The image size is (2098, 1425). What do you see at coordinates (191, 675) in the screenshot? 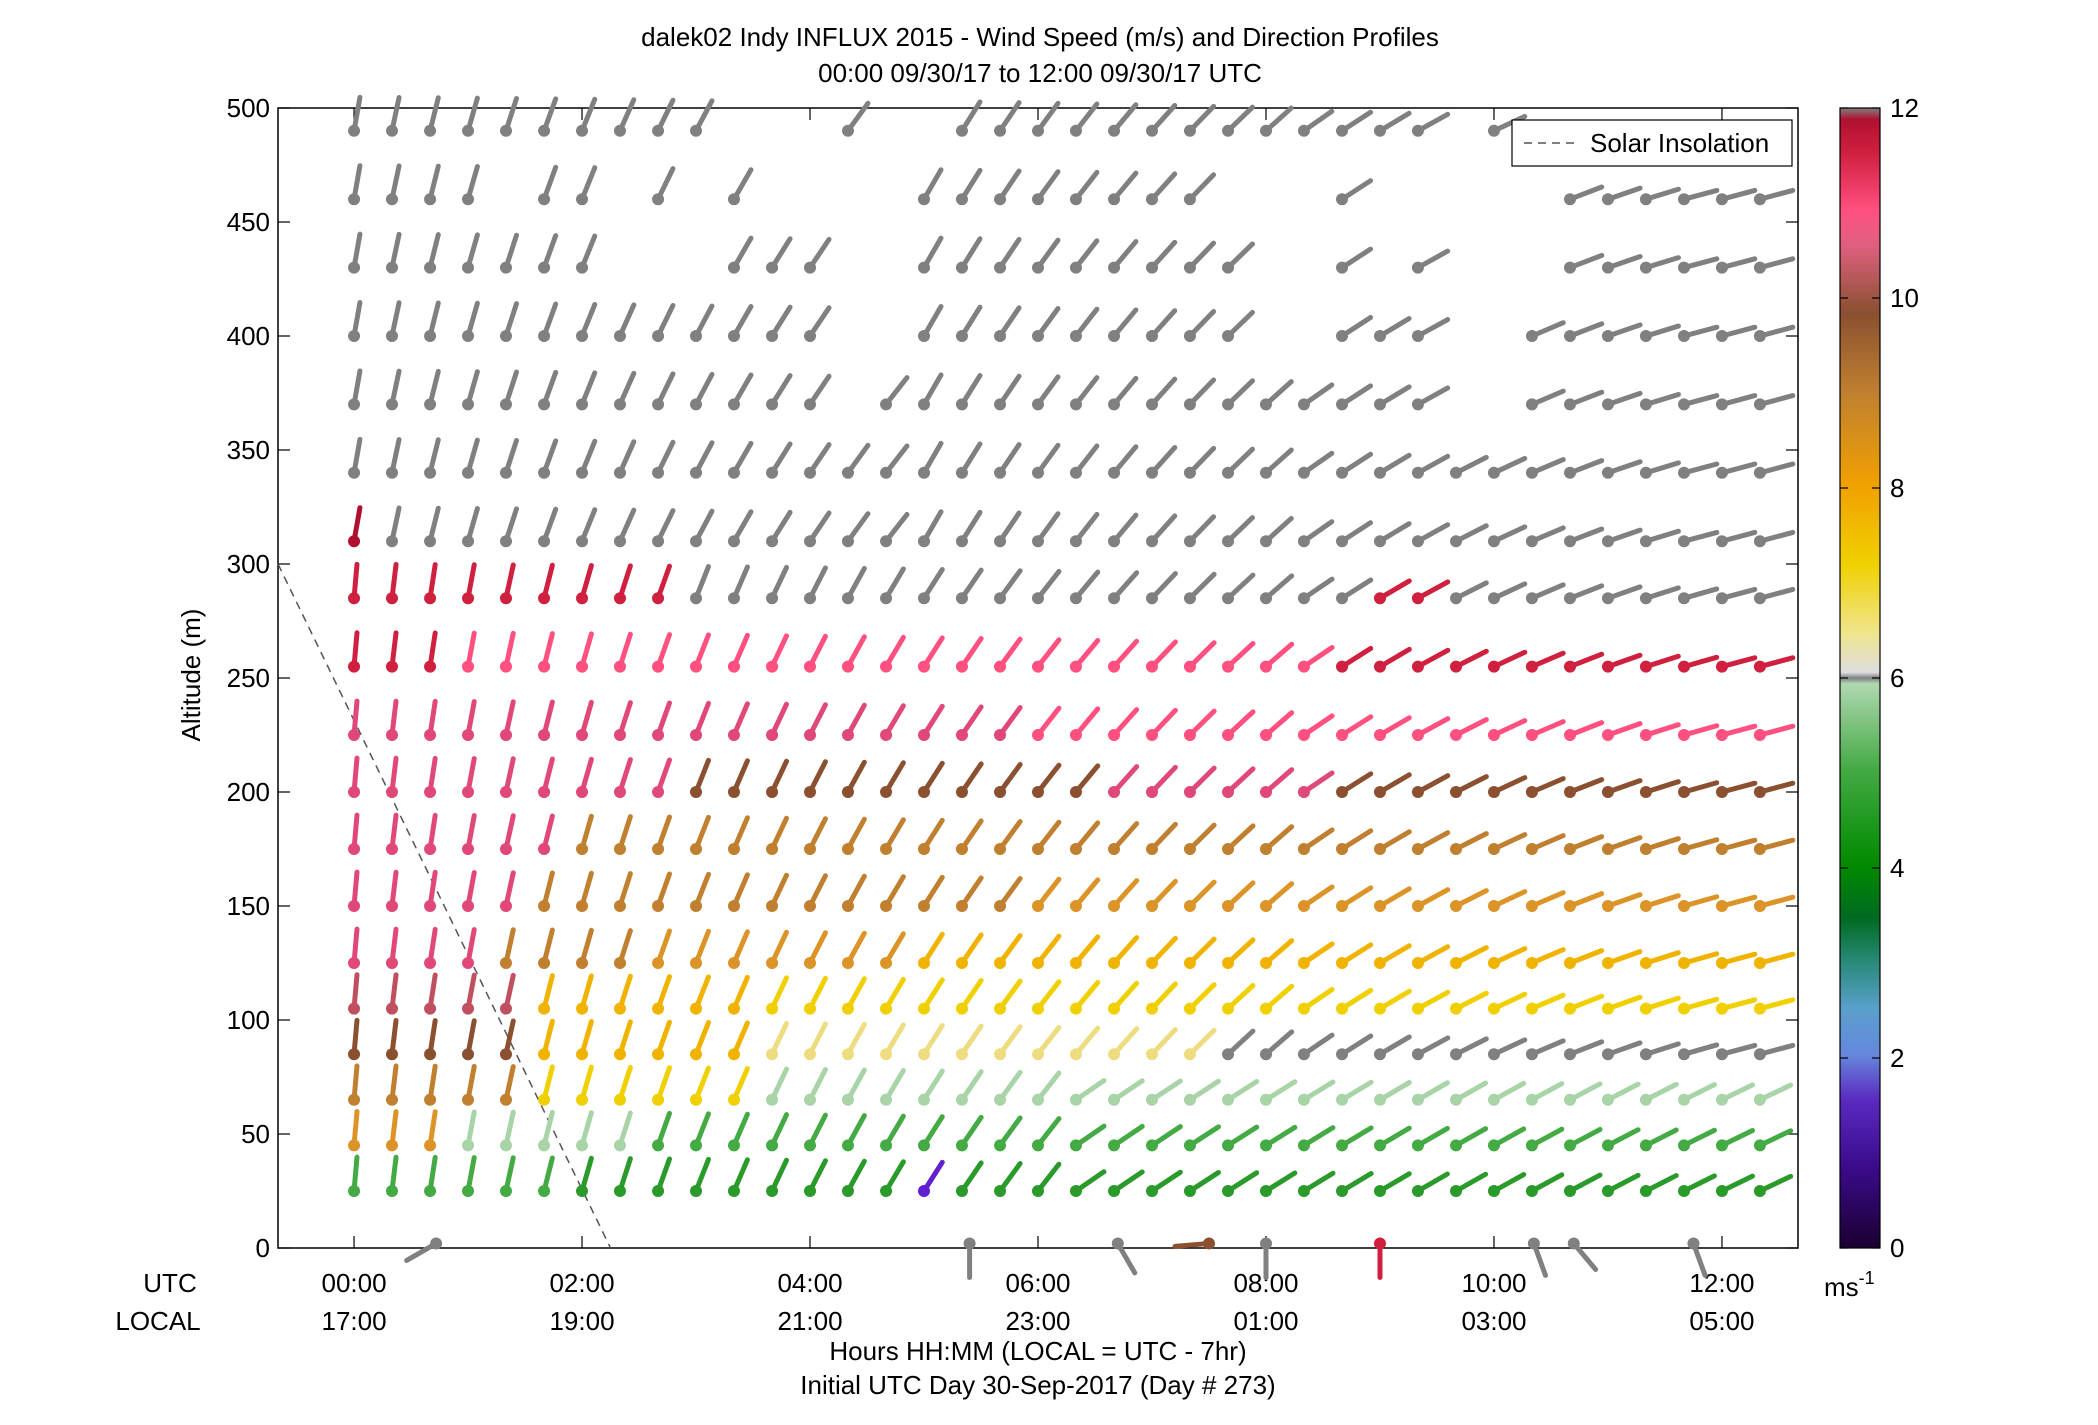
I see `y-axis-label: Altitude (m)` at bounding box center [191, 675].